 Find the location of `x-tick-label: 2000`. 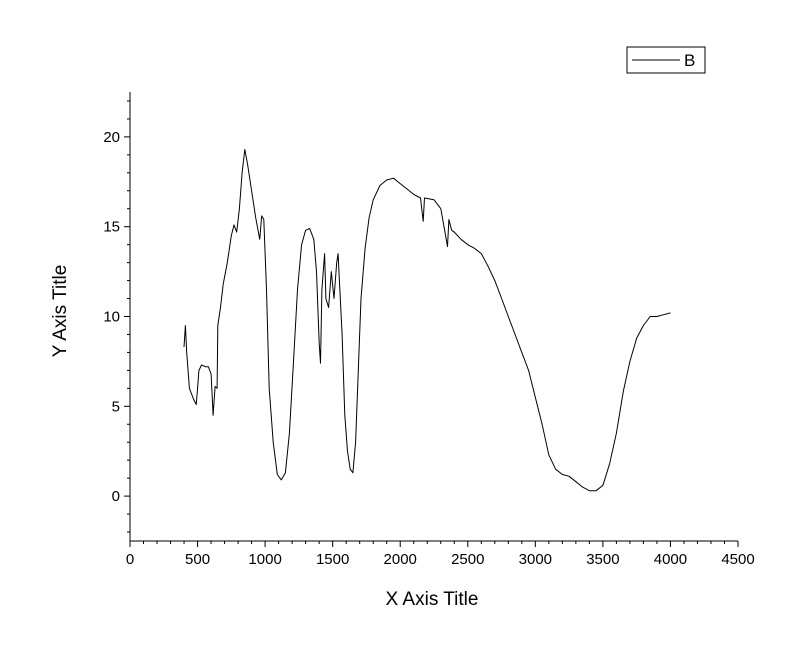

x-tick-label: 2000 is located at coordinates (400, 559).